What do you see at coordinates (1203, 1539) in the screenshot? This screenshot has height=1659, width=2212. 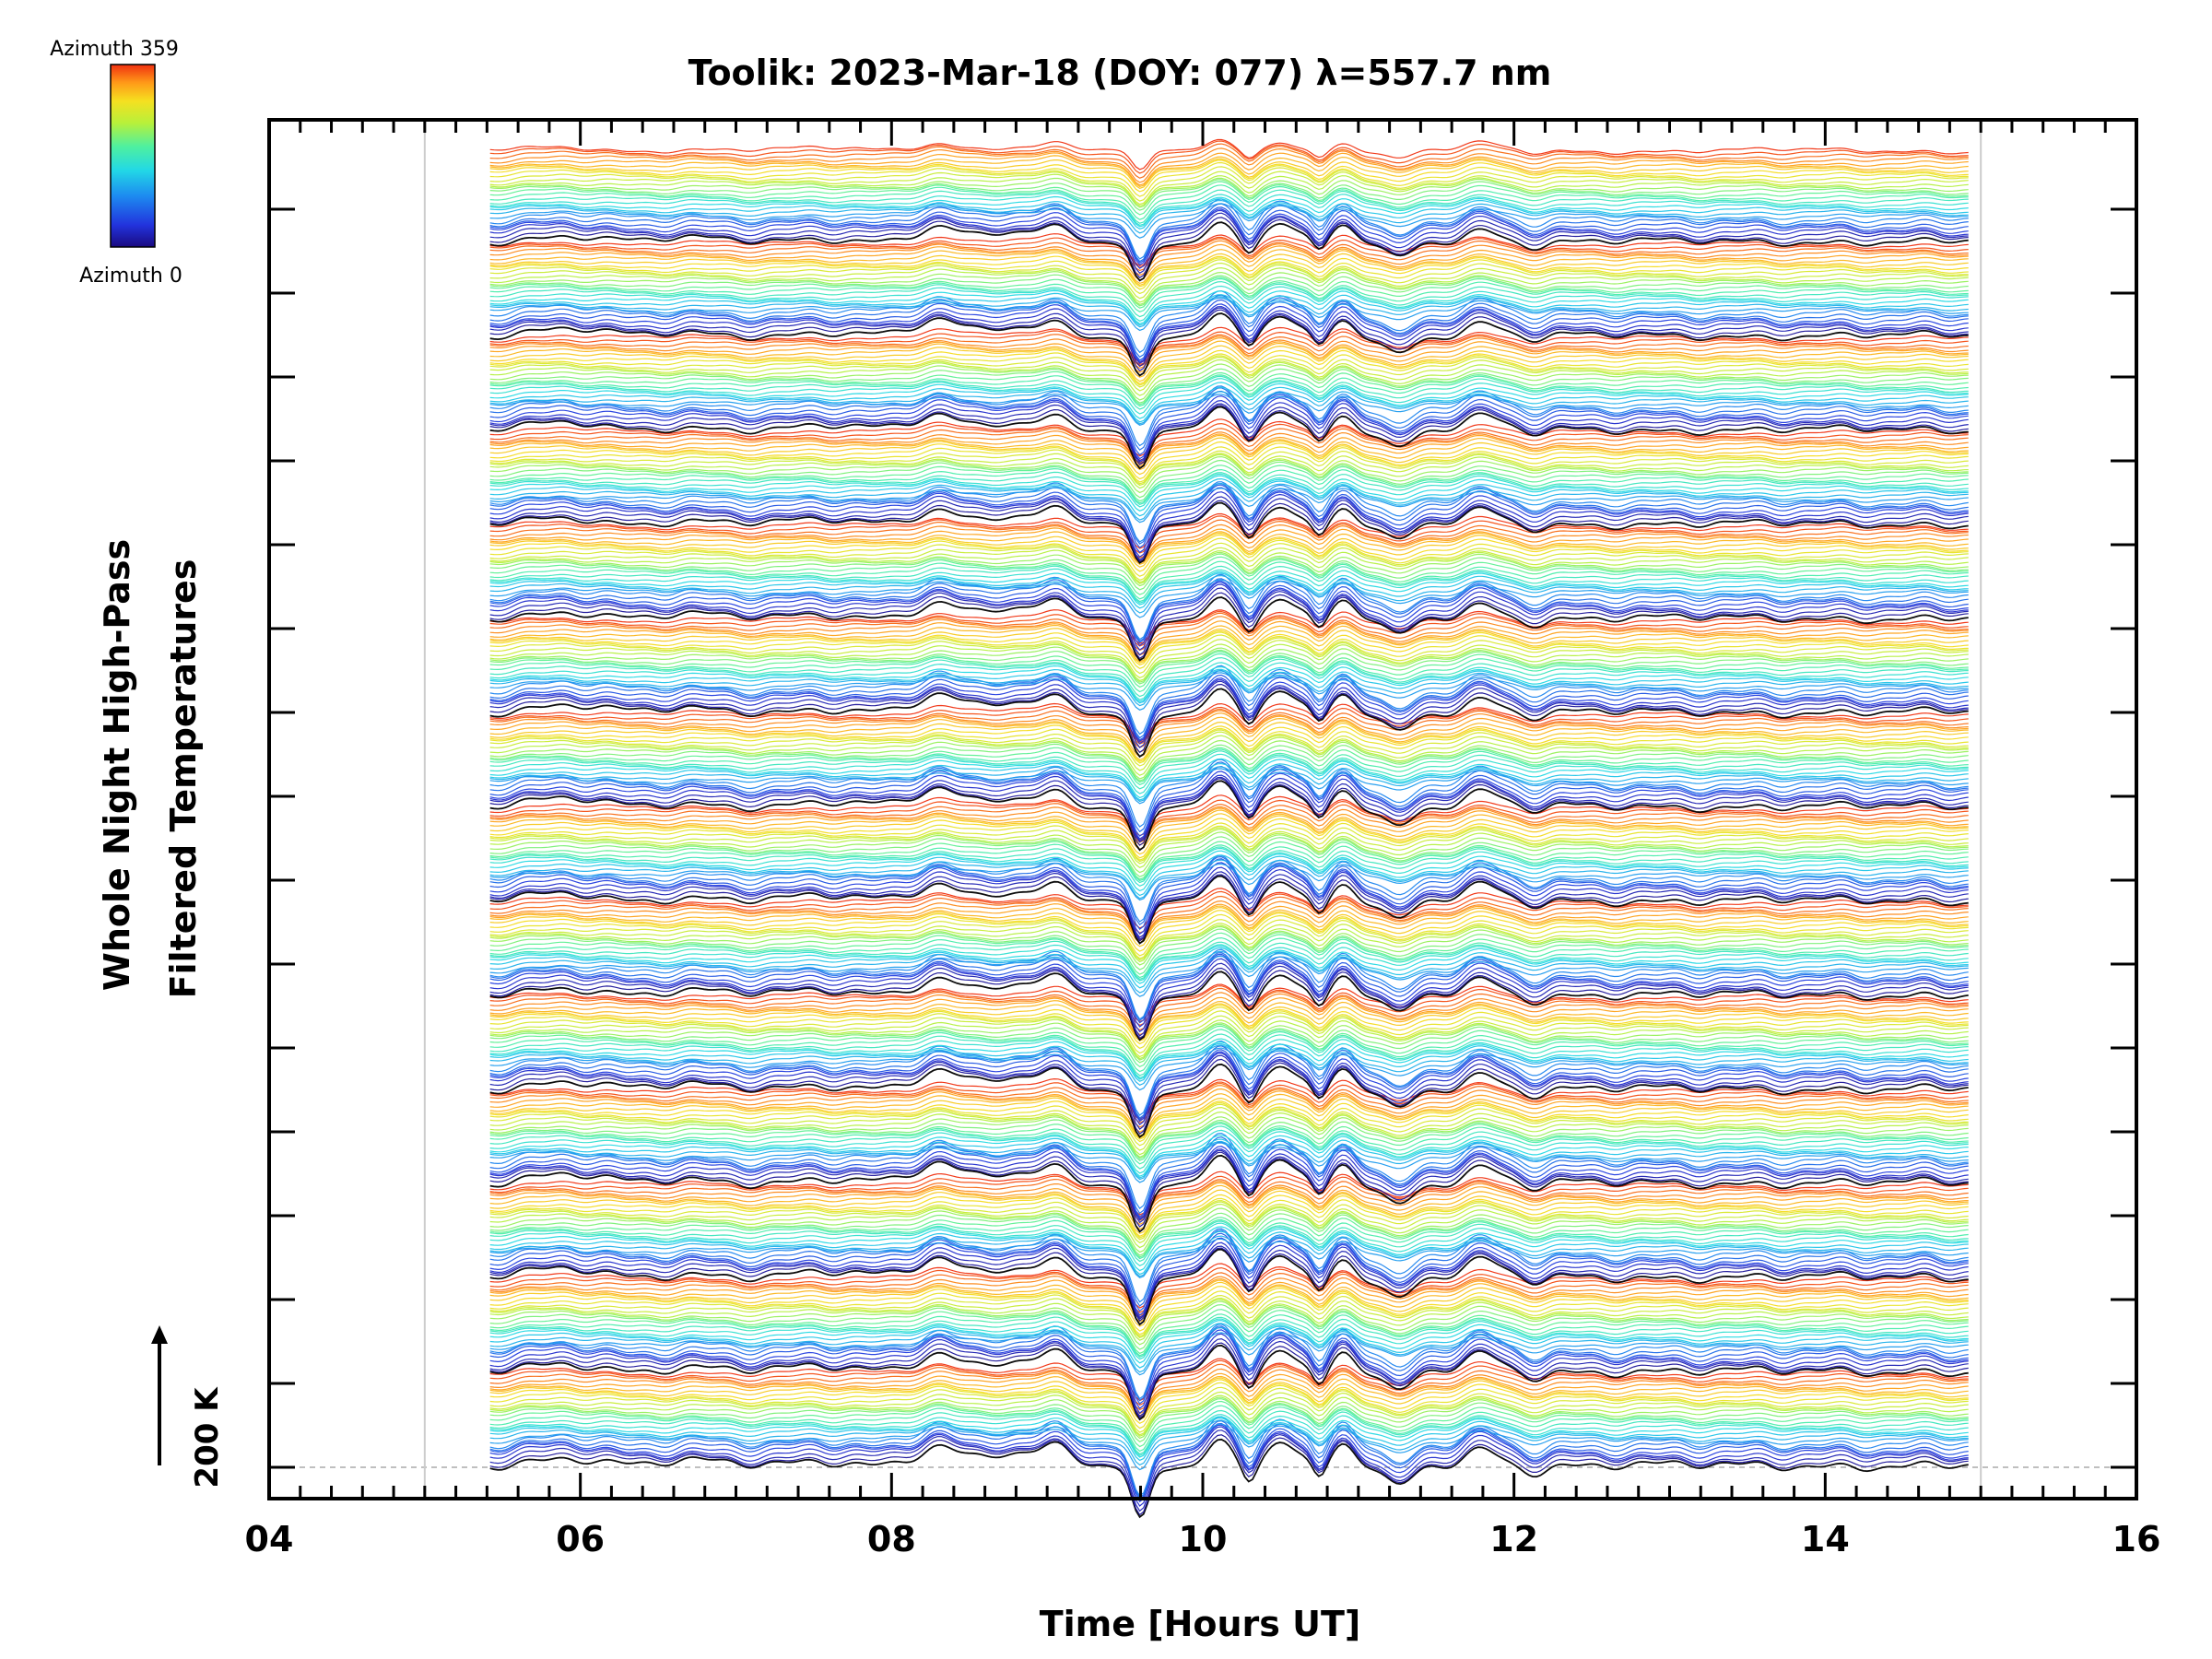 I see `x-tick-label: 10` at bounding box center [1203, 1539].